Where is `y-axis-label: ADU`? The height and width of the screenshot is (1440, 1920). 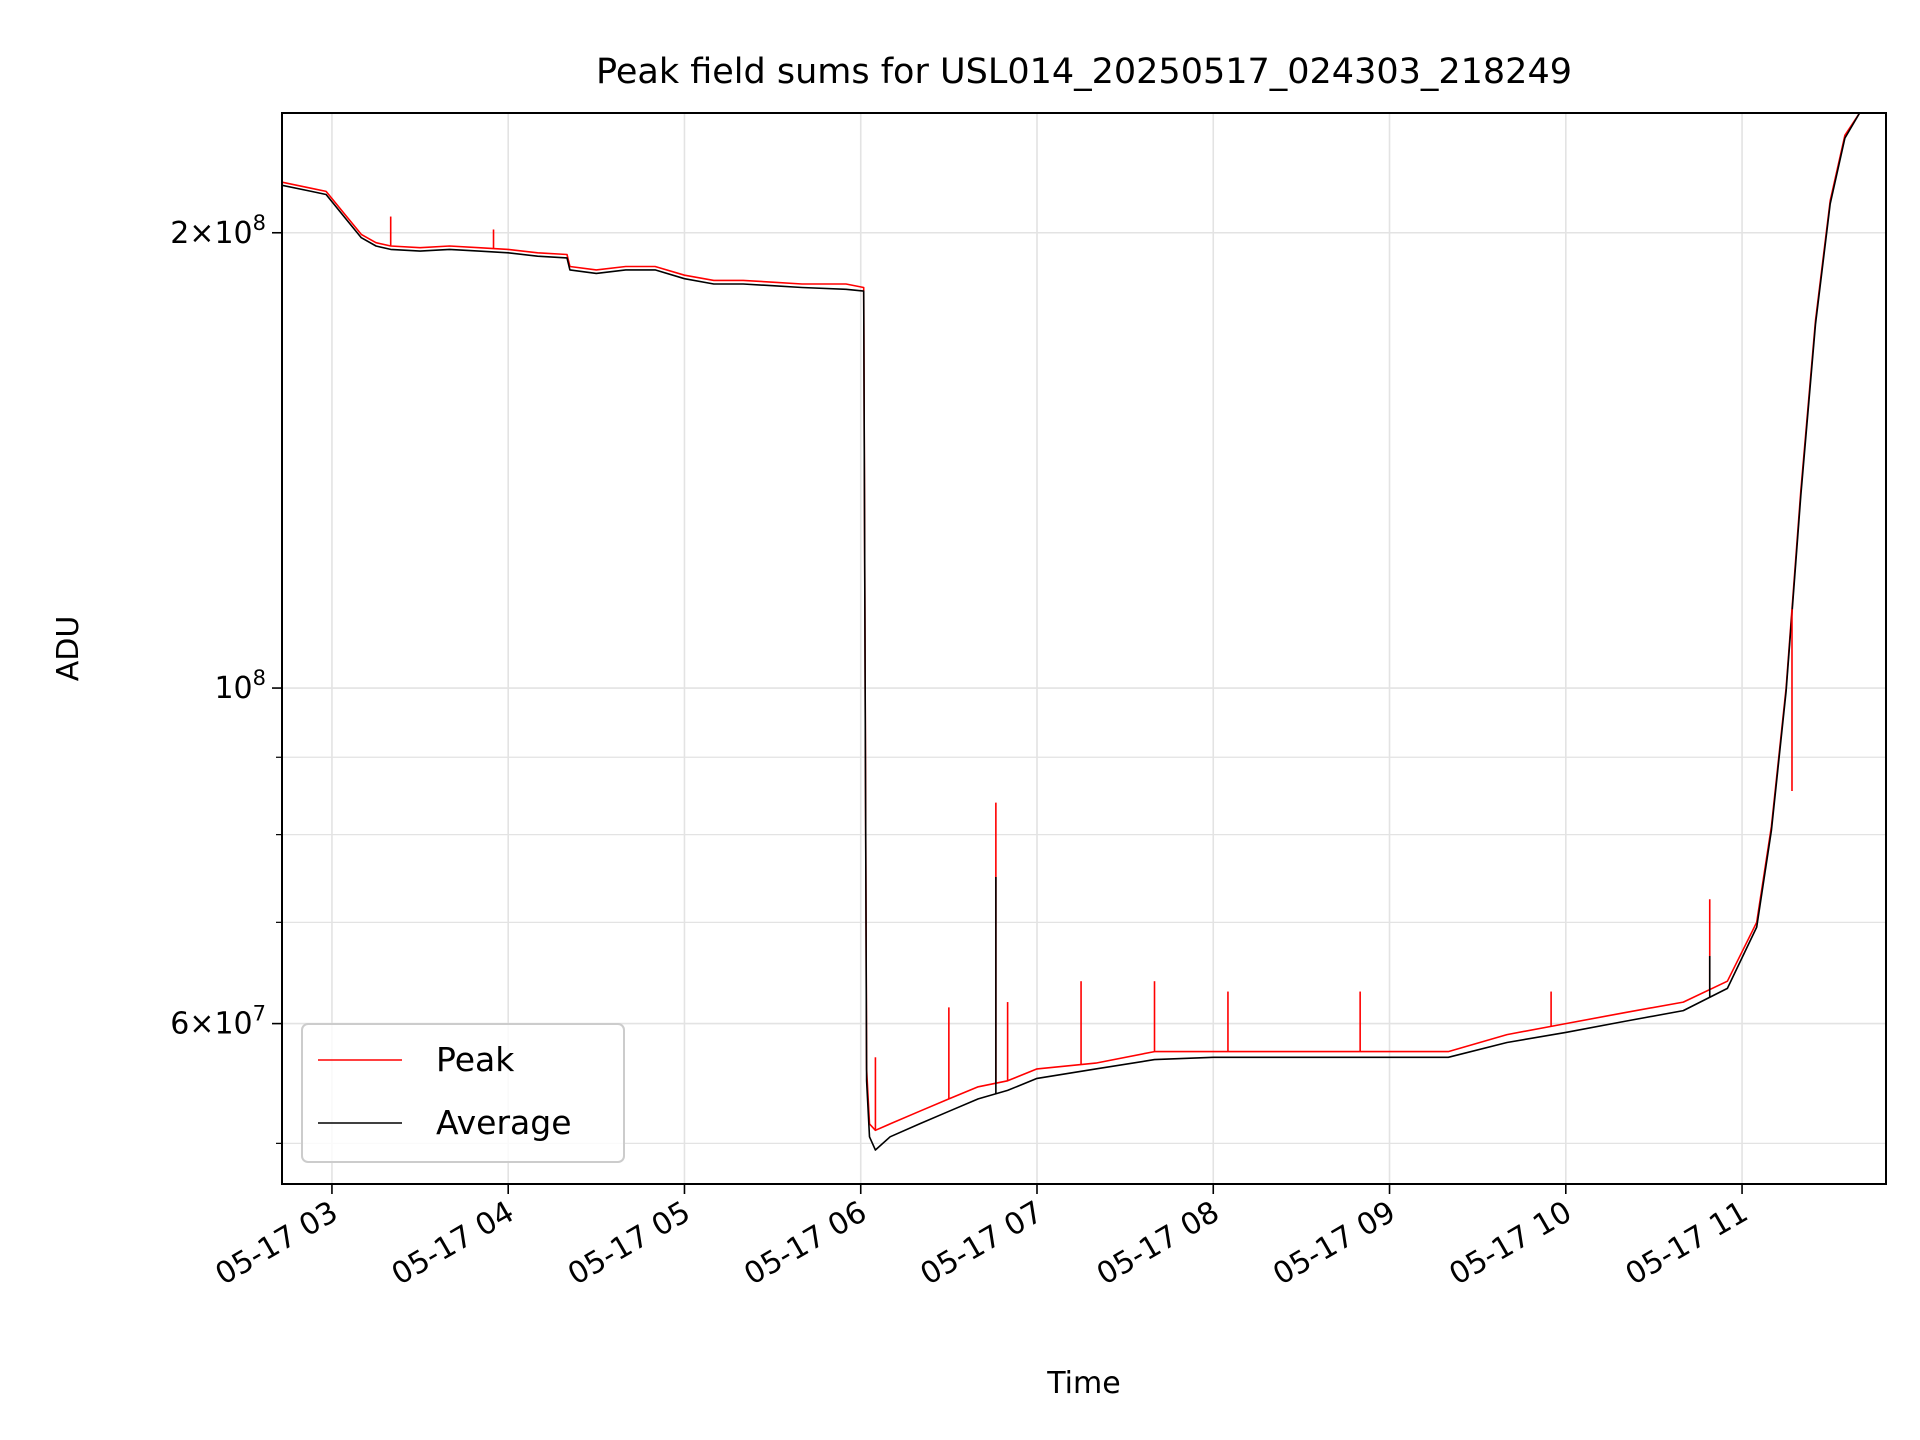 y-axis-label: ADU is located at coordinates (68, 649).